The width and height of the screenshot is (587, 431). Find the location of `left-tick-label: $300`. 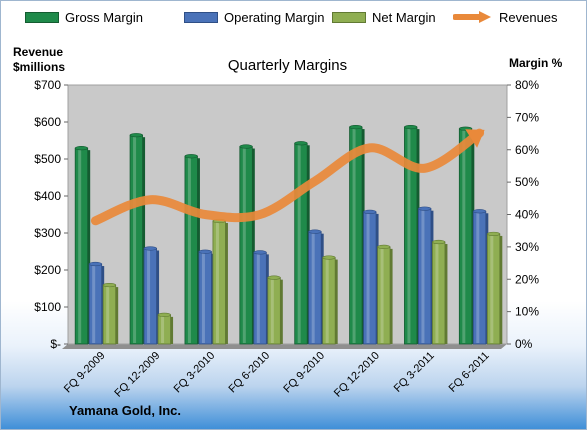

left-tick-label: $300 is located at coordinates (47, 233).